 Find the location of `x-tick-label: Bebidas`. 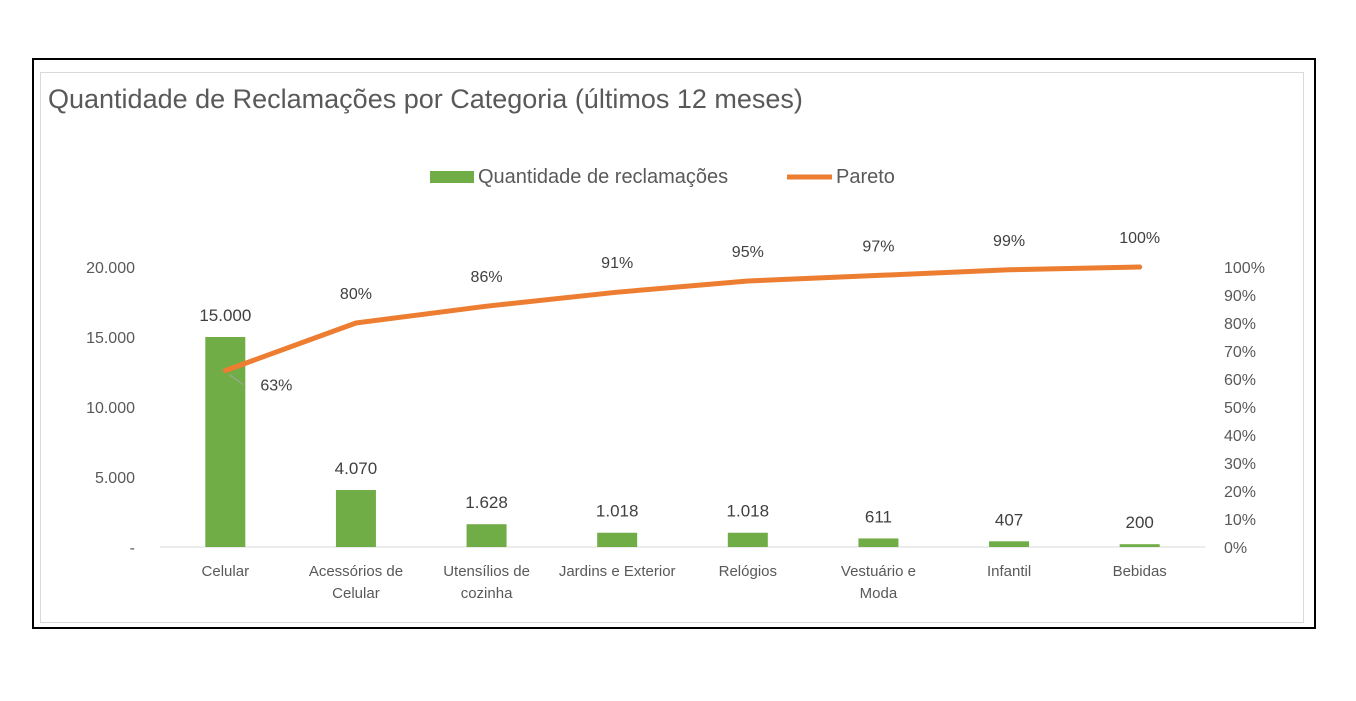

x-tick-label: Bebidas is located at coordinates (1140, 571).